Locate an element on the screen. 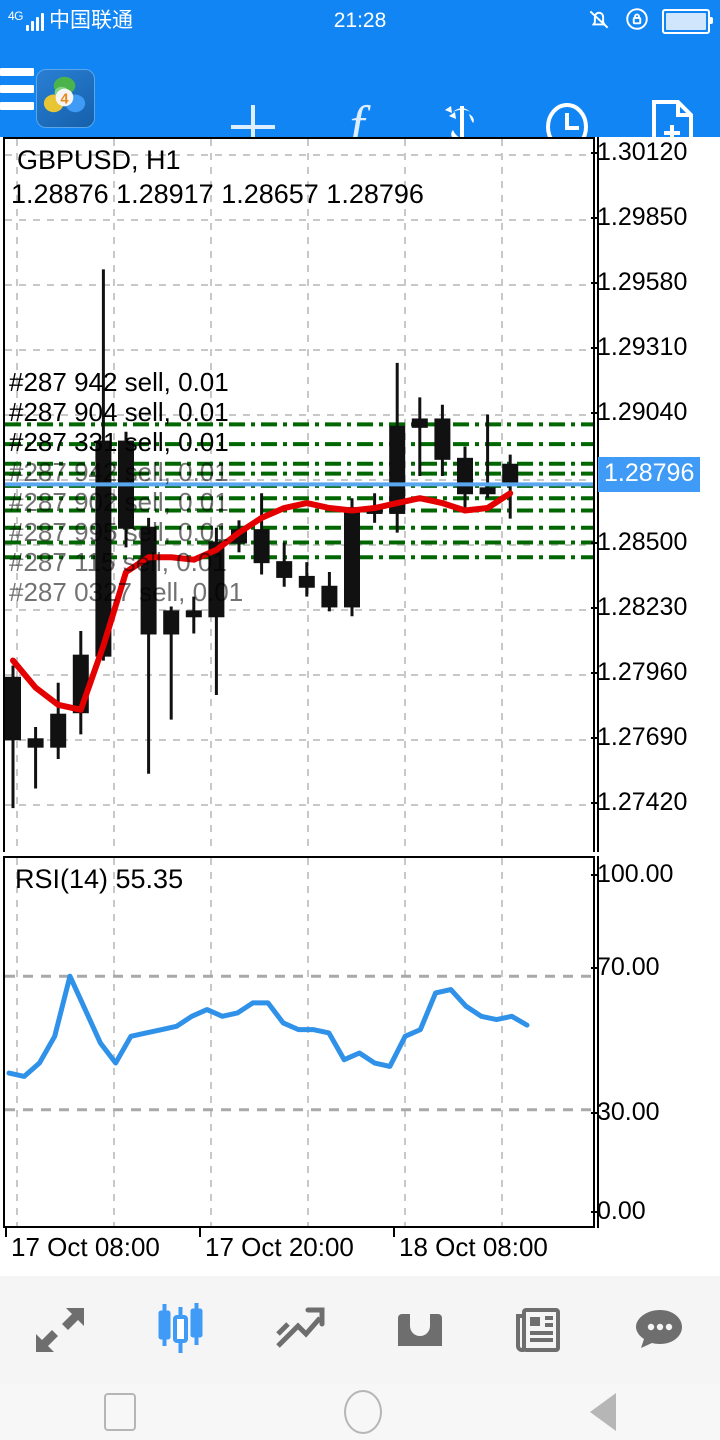 This screenshot has width=720, height=1440. quotes-icon is located at coordinates (60, 1330).